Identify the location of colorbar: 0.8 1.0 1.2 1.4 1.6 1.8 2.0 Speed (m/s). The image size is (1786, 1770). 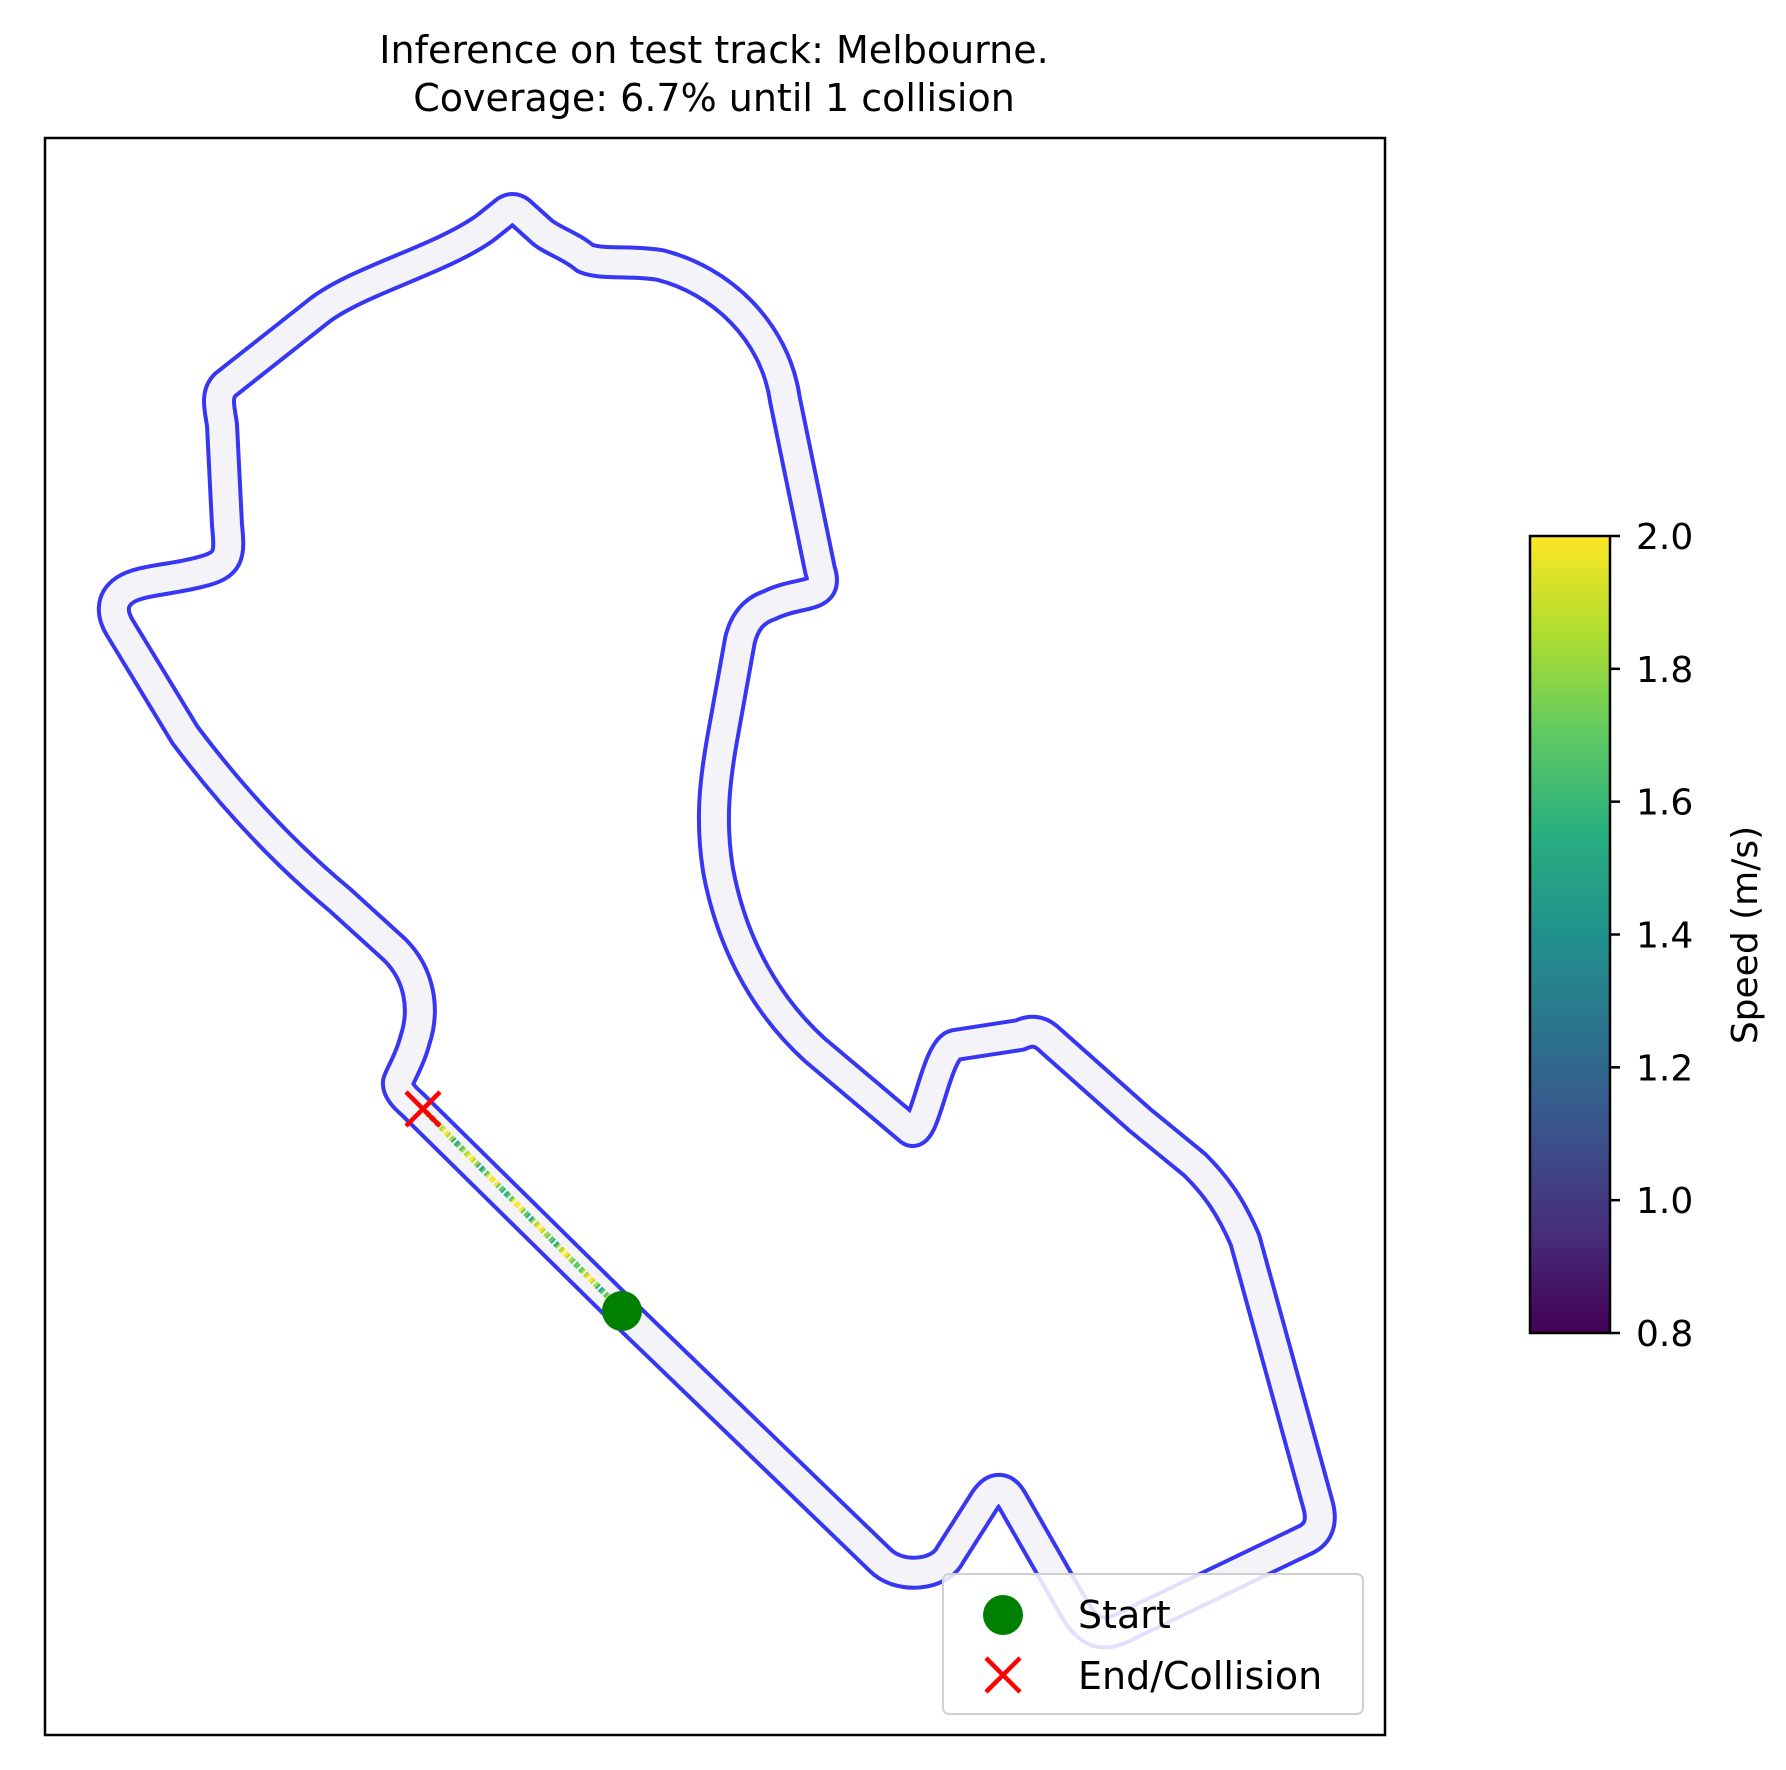
(1647, 936).